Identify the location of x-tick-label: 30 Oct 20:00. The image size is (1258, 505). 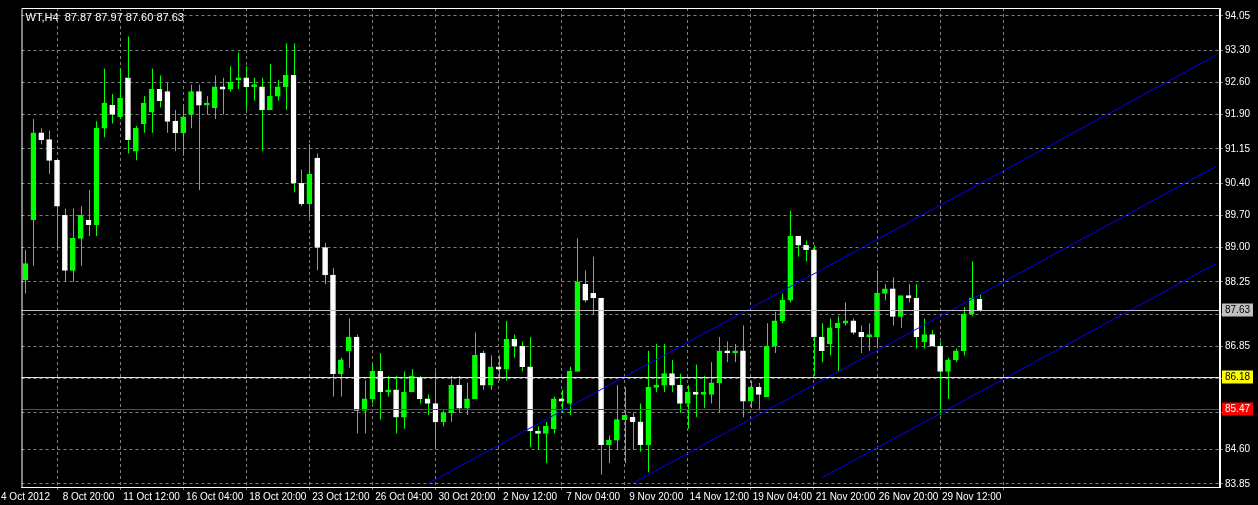
(467, 496).